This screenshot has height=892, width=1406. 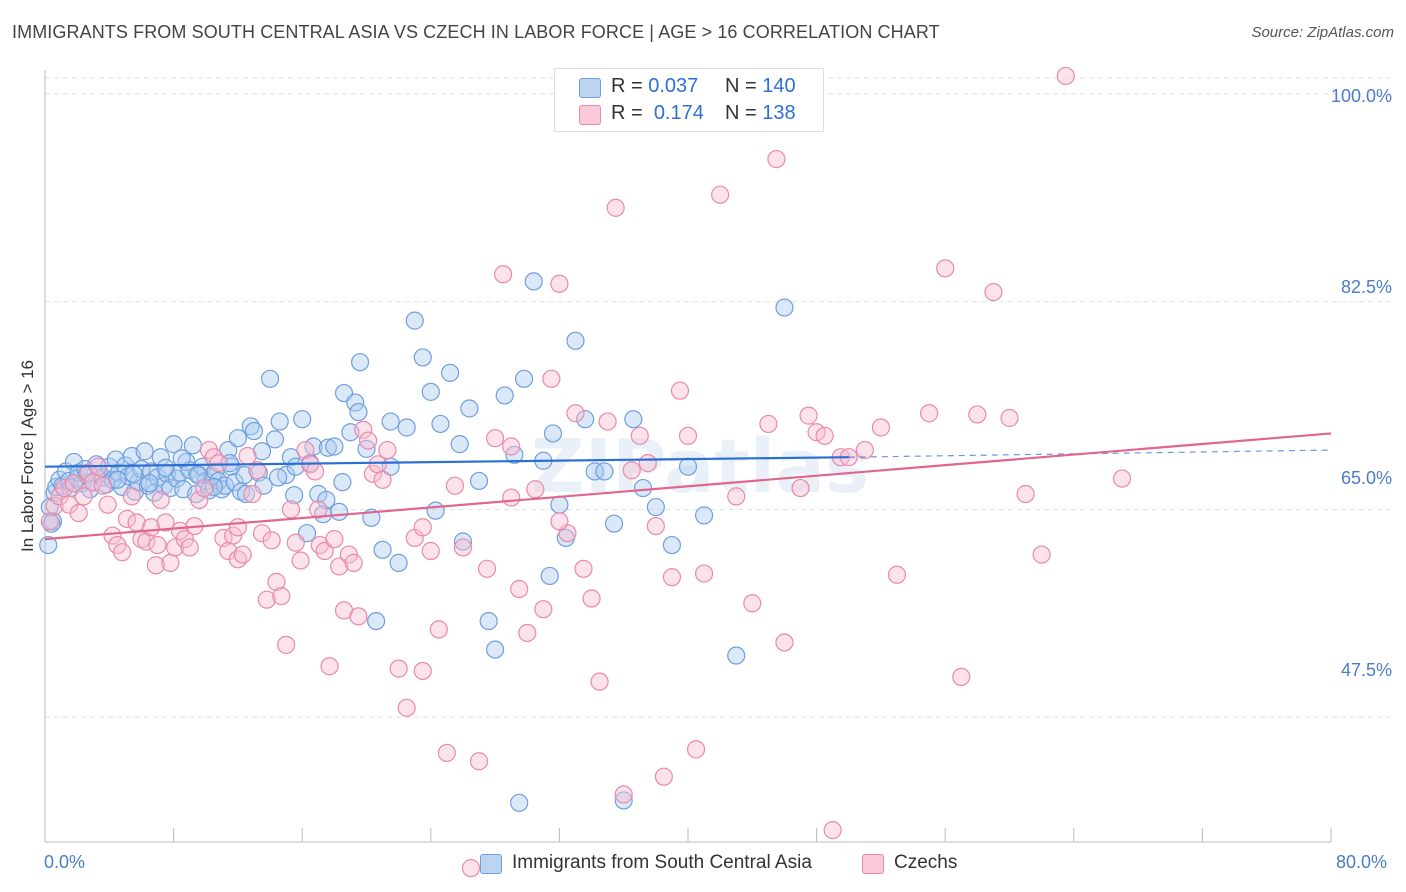 What do you see at coordinates (1366, 670) in the screenshot?
I see `y-tick-label: 47.5%` at bounding box center [1366, 670].